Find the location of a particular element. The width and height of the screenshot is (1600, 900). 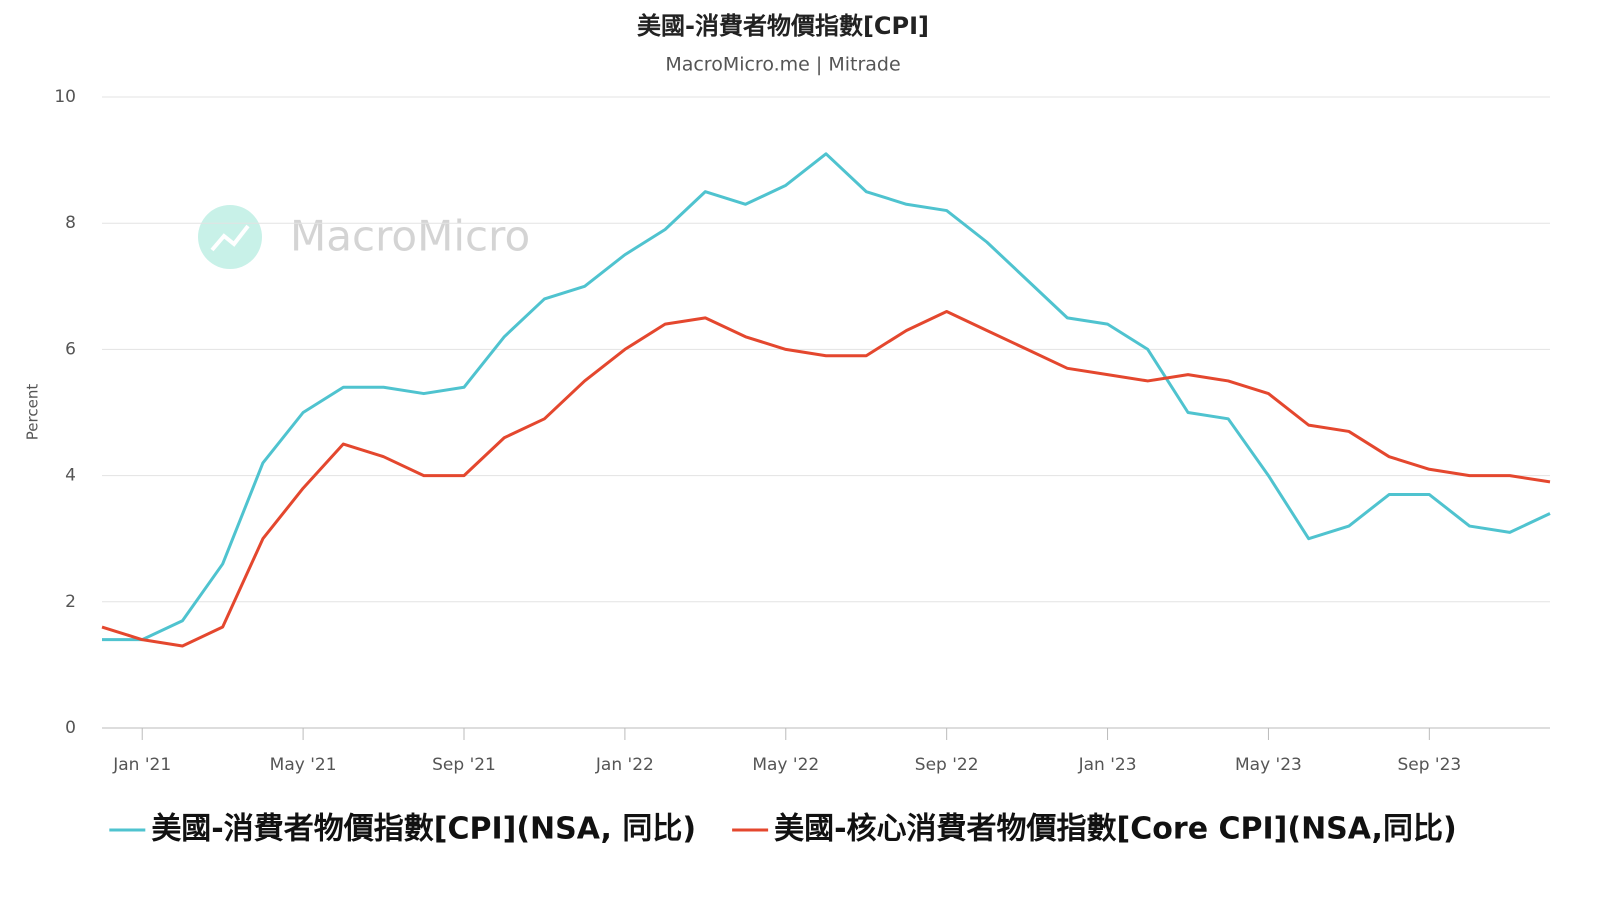

y-axis-label: Percent is located at coordinates (33, 412).